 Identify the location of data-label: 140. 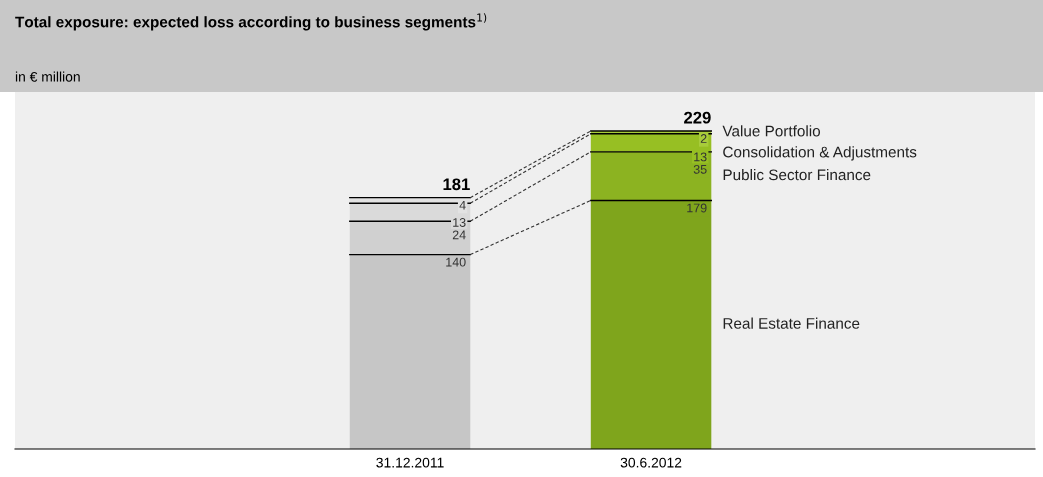
(456, 262).